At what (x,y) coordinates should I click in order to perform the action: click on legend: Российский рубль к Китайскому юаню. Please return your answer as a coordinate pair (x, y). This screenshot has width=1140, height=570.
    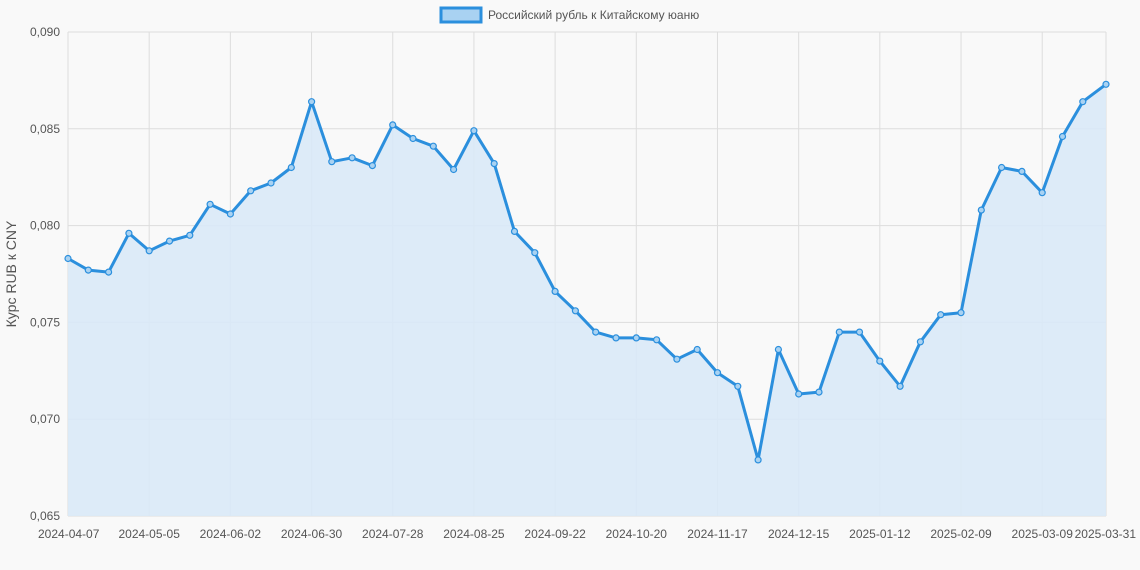
    Looking at the image, I should click on (569, 15).